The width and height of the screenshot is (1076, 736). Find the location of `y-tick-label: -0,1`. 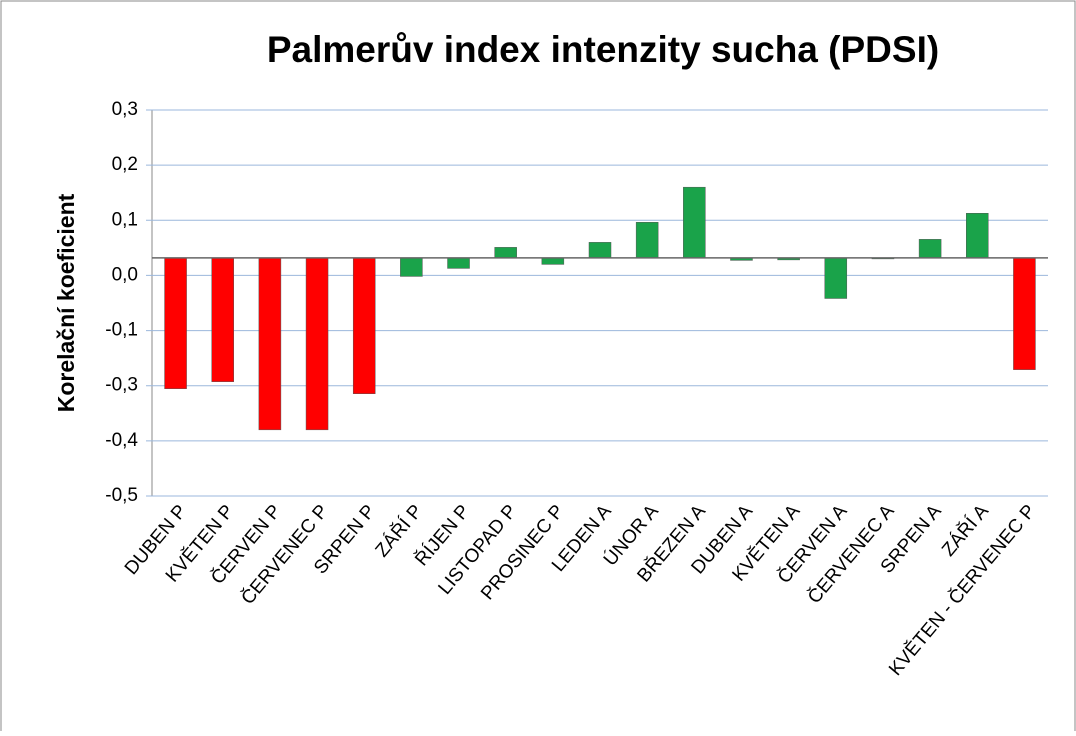

y-tick-label: -0,1 is located at coordinates (121, 330).